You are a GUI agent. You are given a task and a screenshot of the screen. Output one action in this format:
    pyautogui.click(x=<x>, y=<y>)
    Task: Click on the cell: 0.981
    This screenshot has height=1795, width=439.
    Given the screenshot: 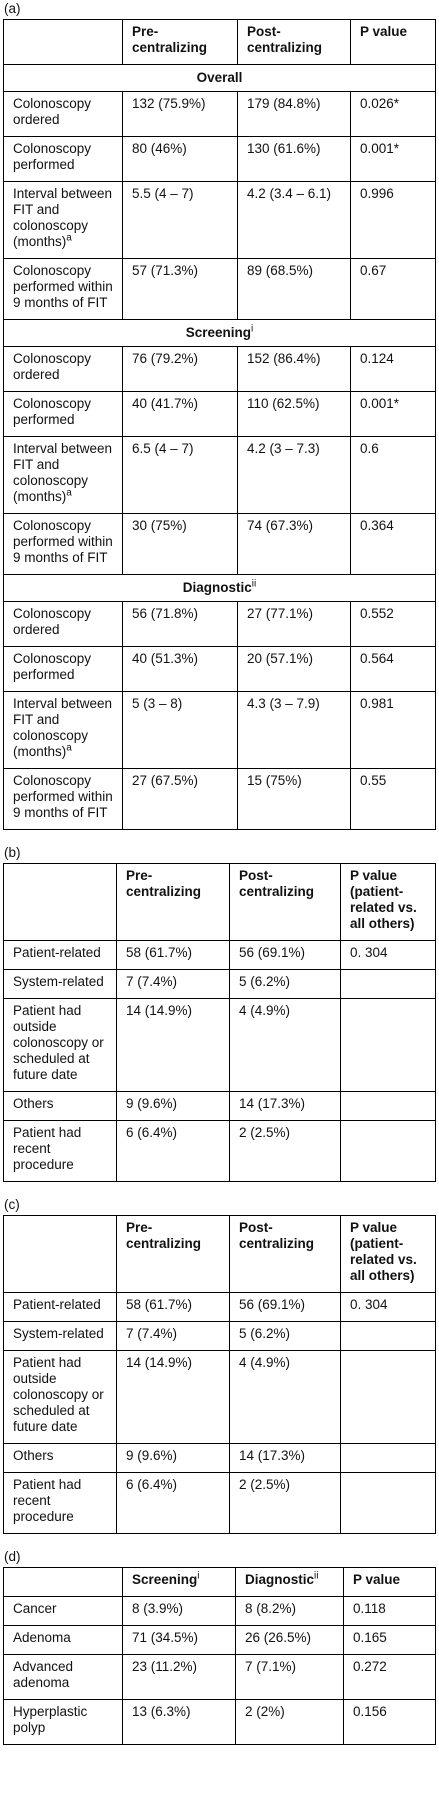 What is the action you would take?
    pyautogui.click(x=393, y=730)
    